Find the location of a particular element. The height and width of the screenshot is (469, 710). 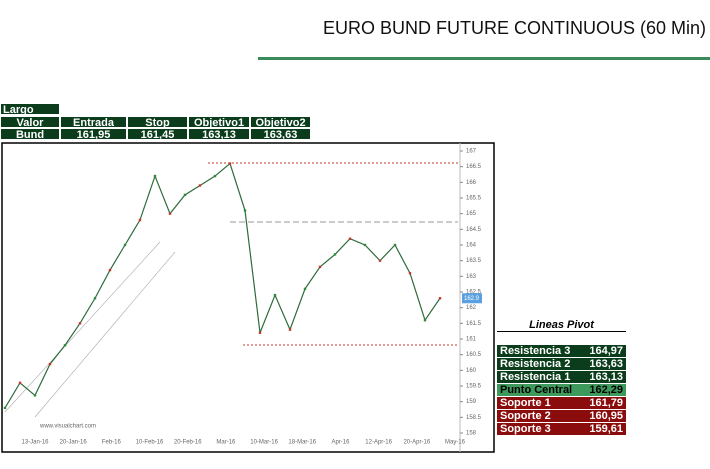

y-tick-label: 158 is located at coordinates (471, 434).